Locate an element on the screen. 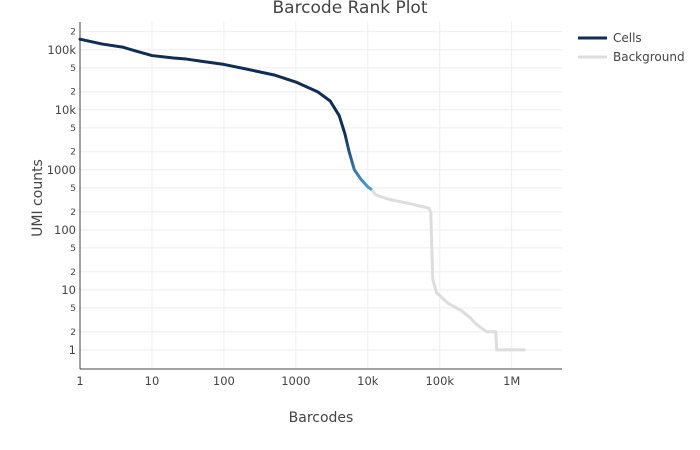 This screenshot has width=700, height=450. x-tick-label: 1M is located at coordinates (511, 381).